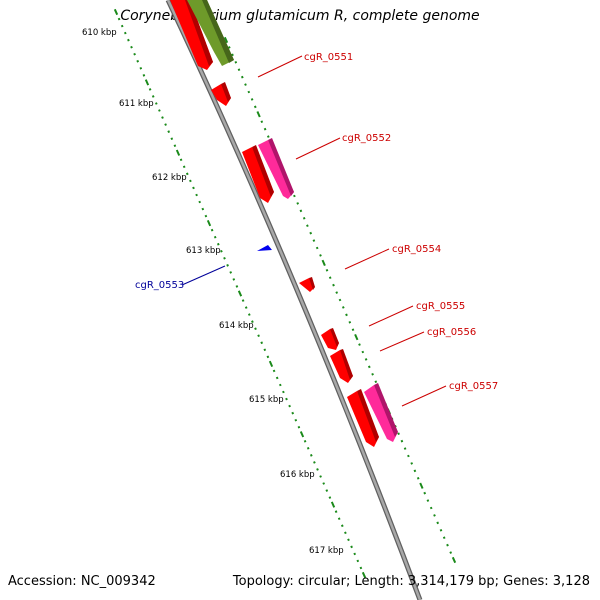 Image resolution: width=600 pixels, height=600 pixels. What do you see at coordinates (326, 551) in the screenshot?
I see `scale-label: 617 kbp` at bounding box center [326, 551].